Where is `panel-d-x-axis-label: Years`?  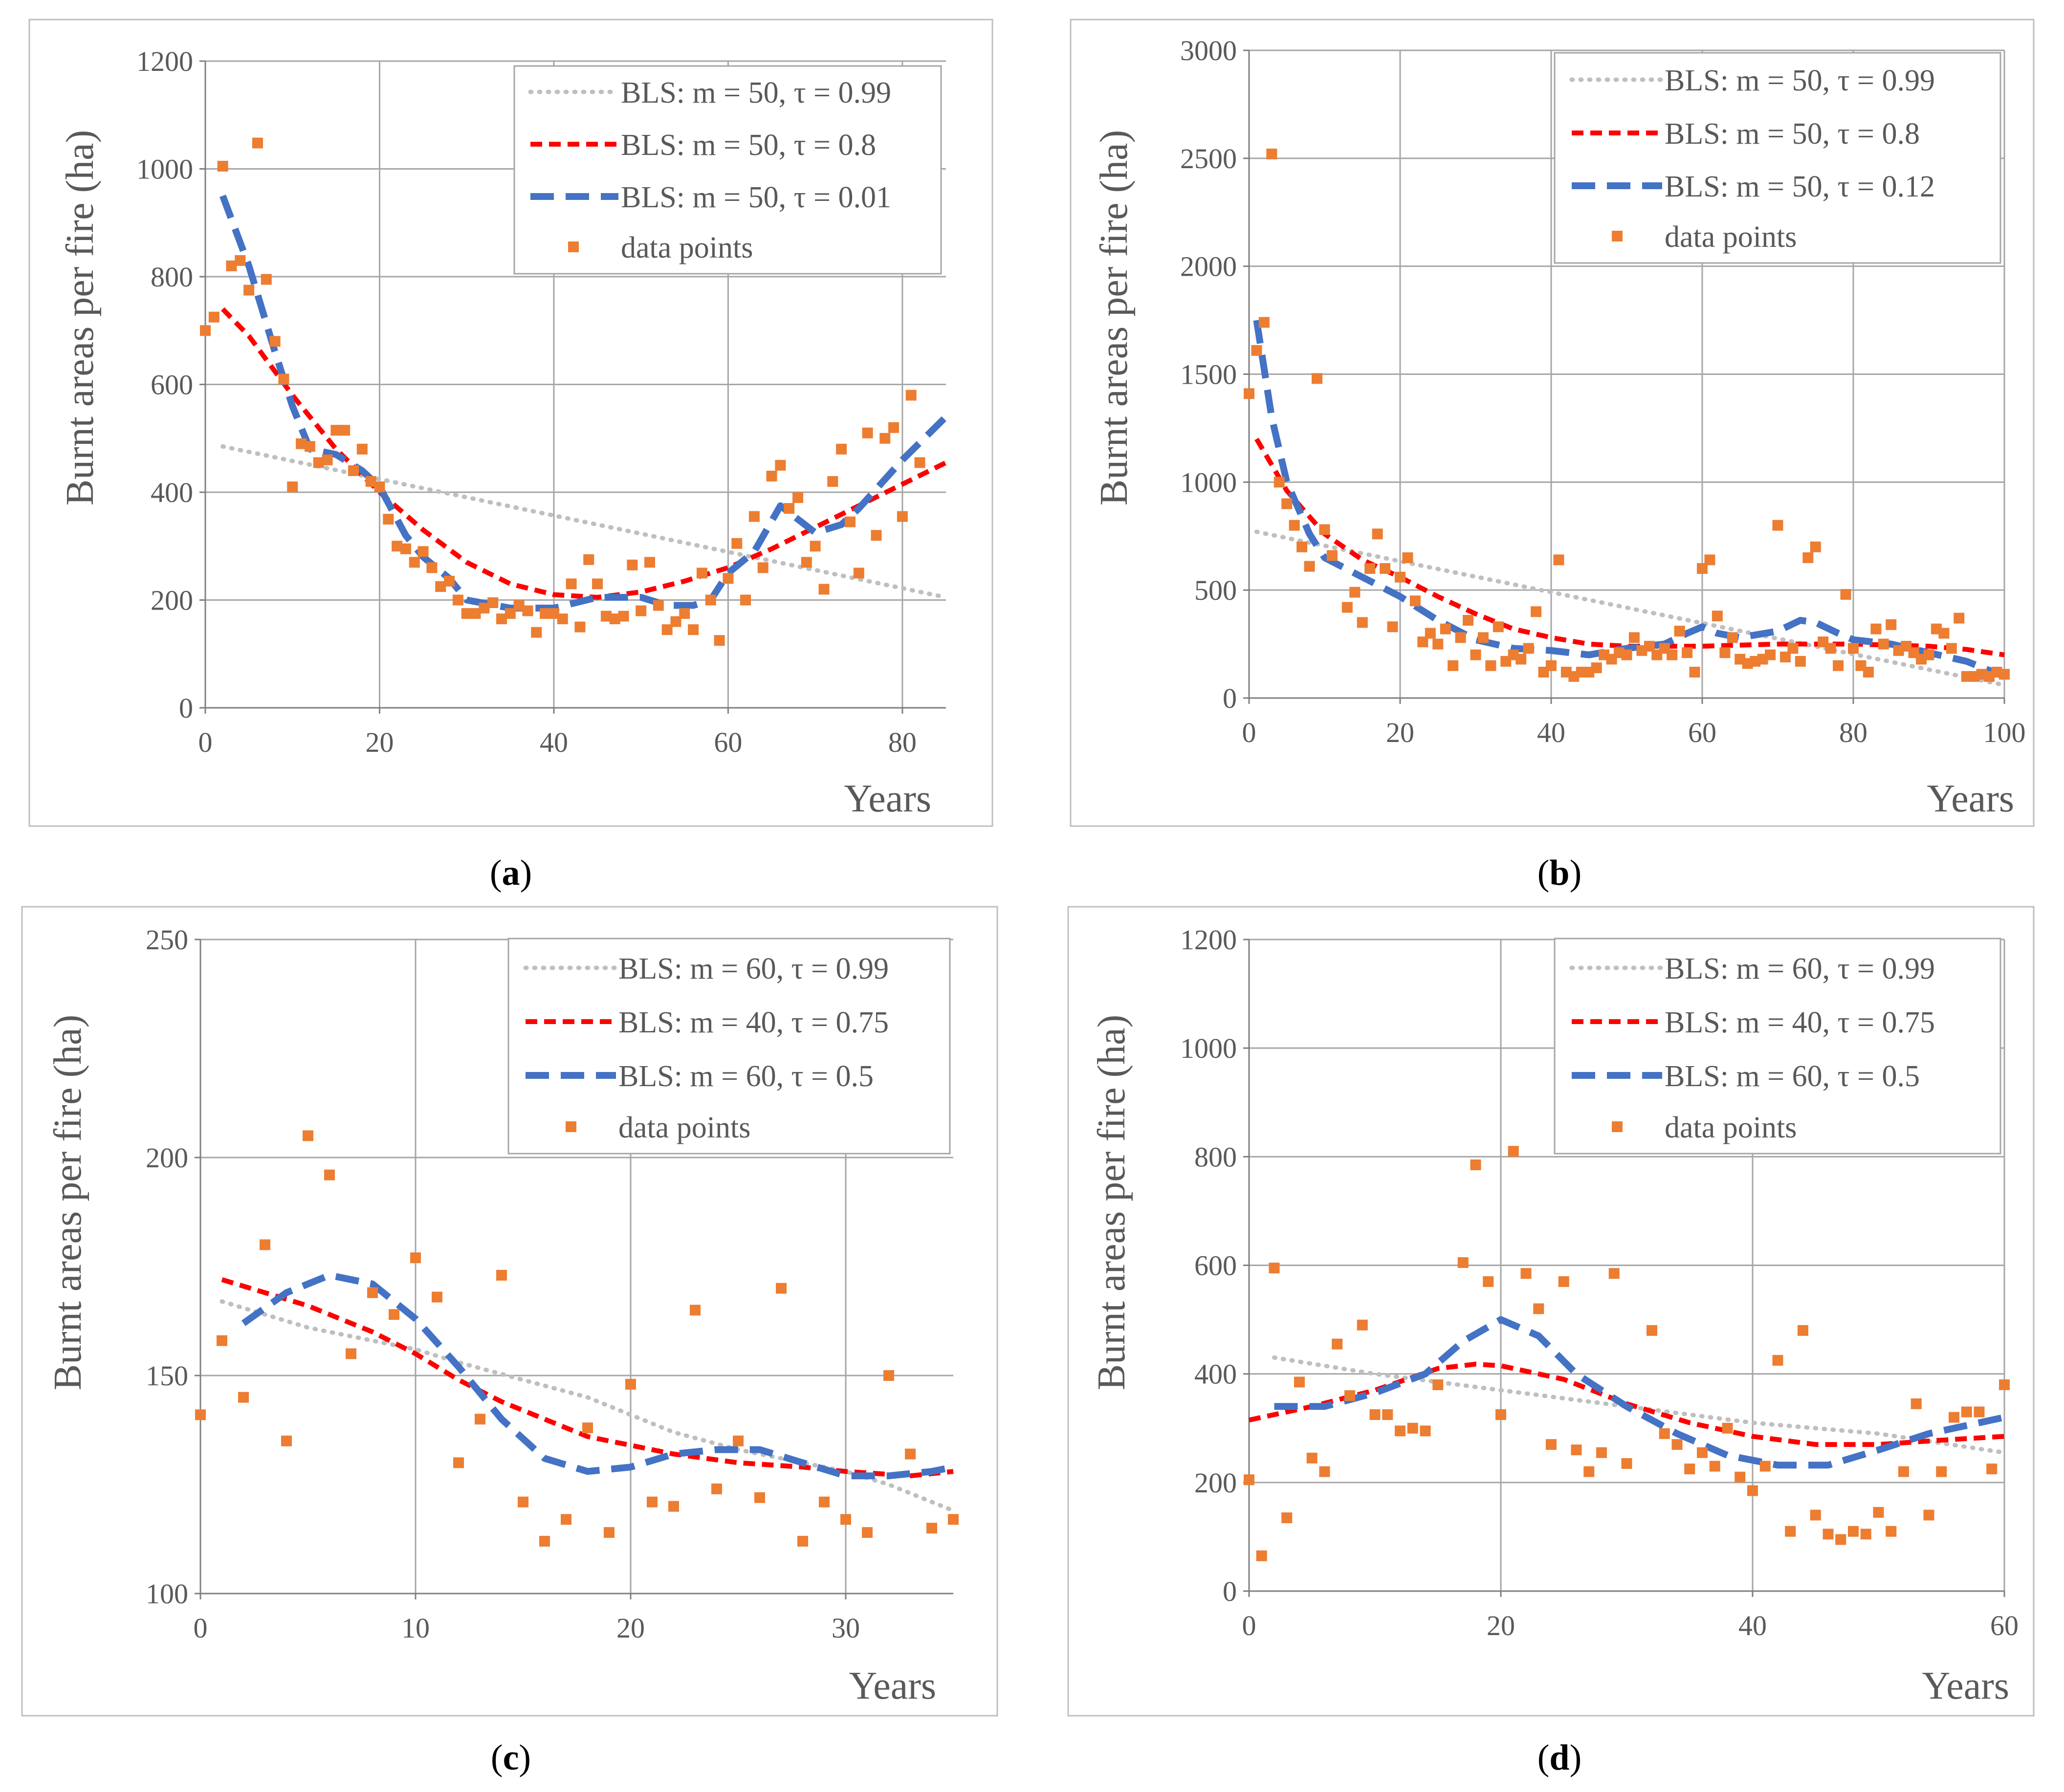 panel-d-x-axis-label: Years is located at coordinates (1965, 1685).